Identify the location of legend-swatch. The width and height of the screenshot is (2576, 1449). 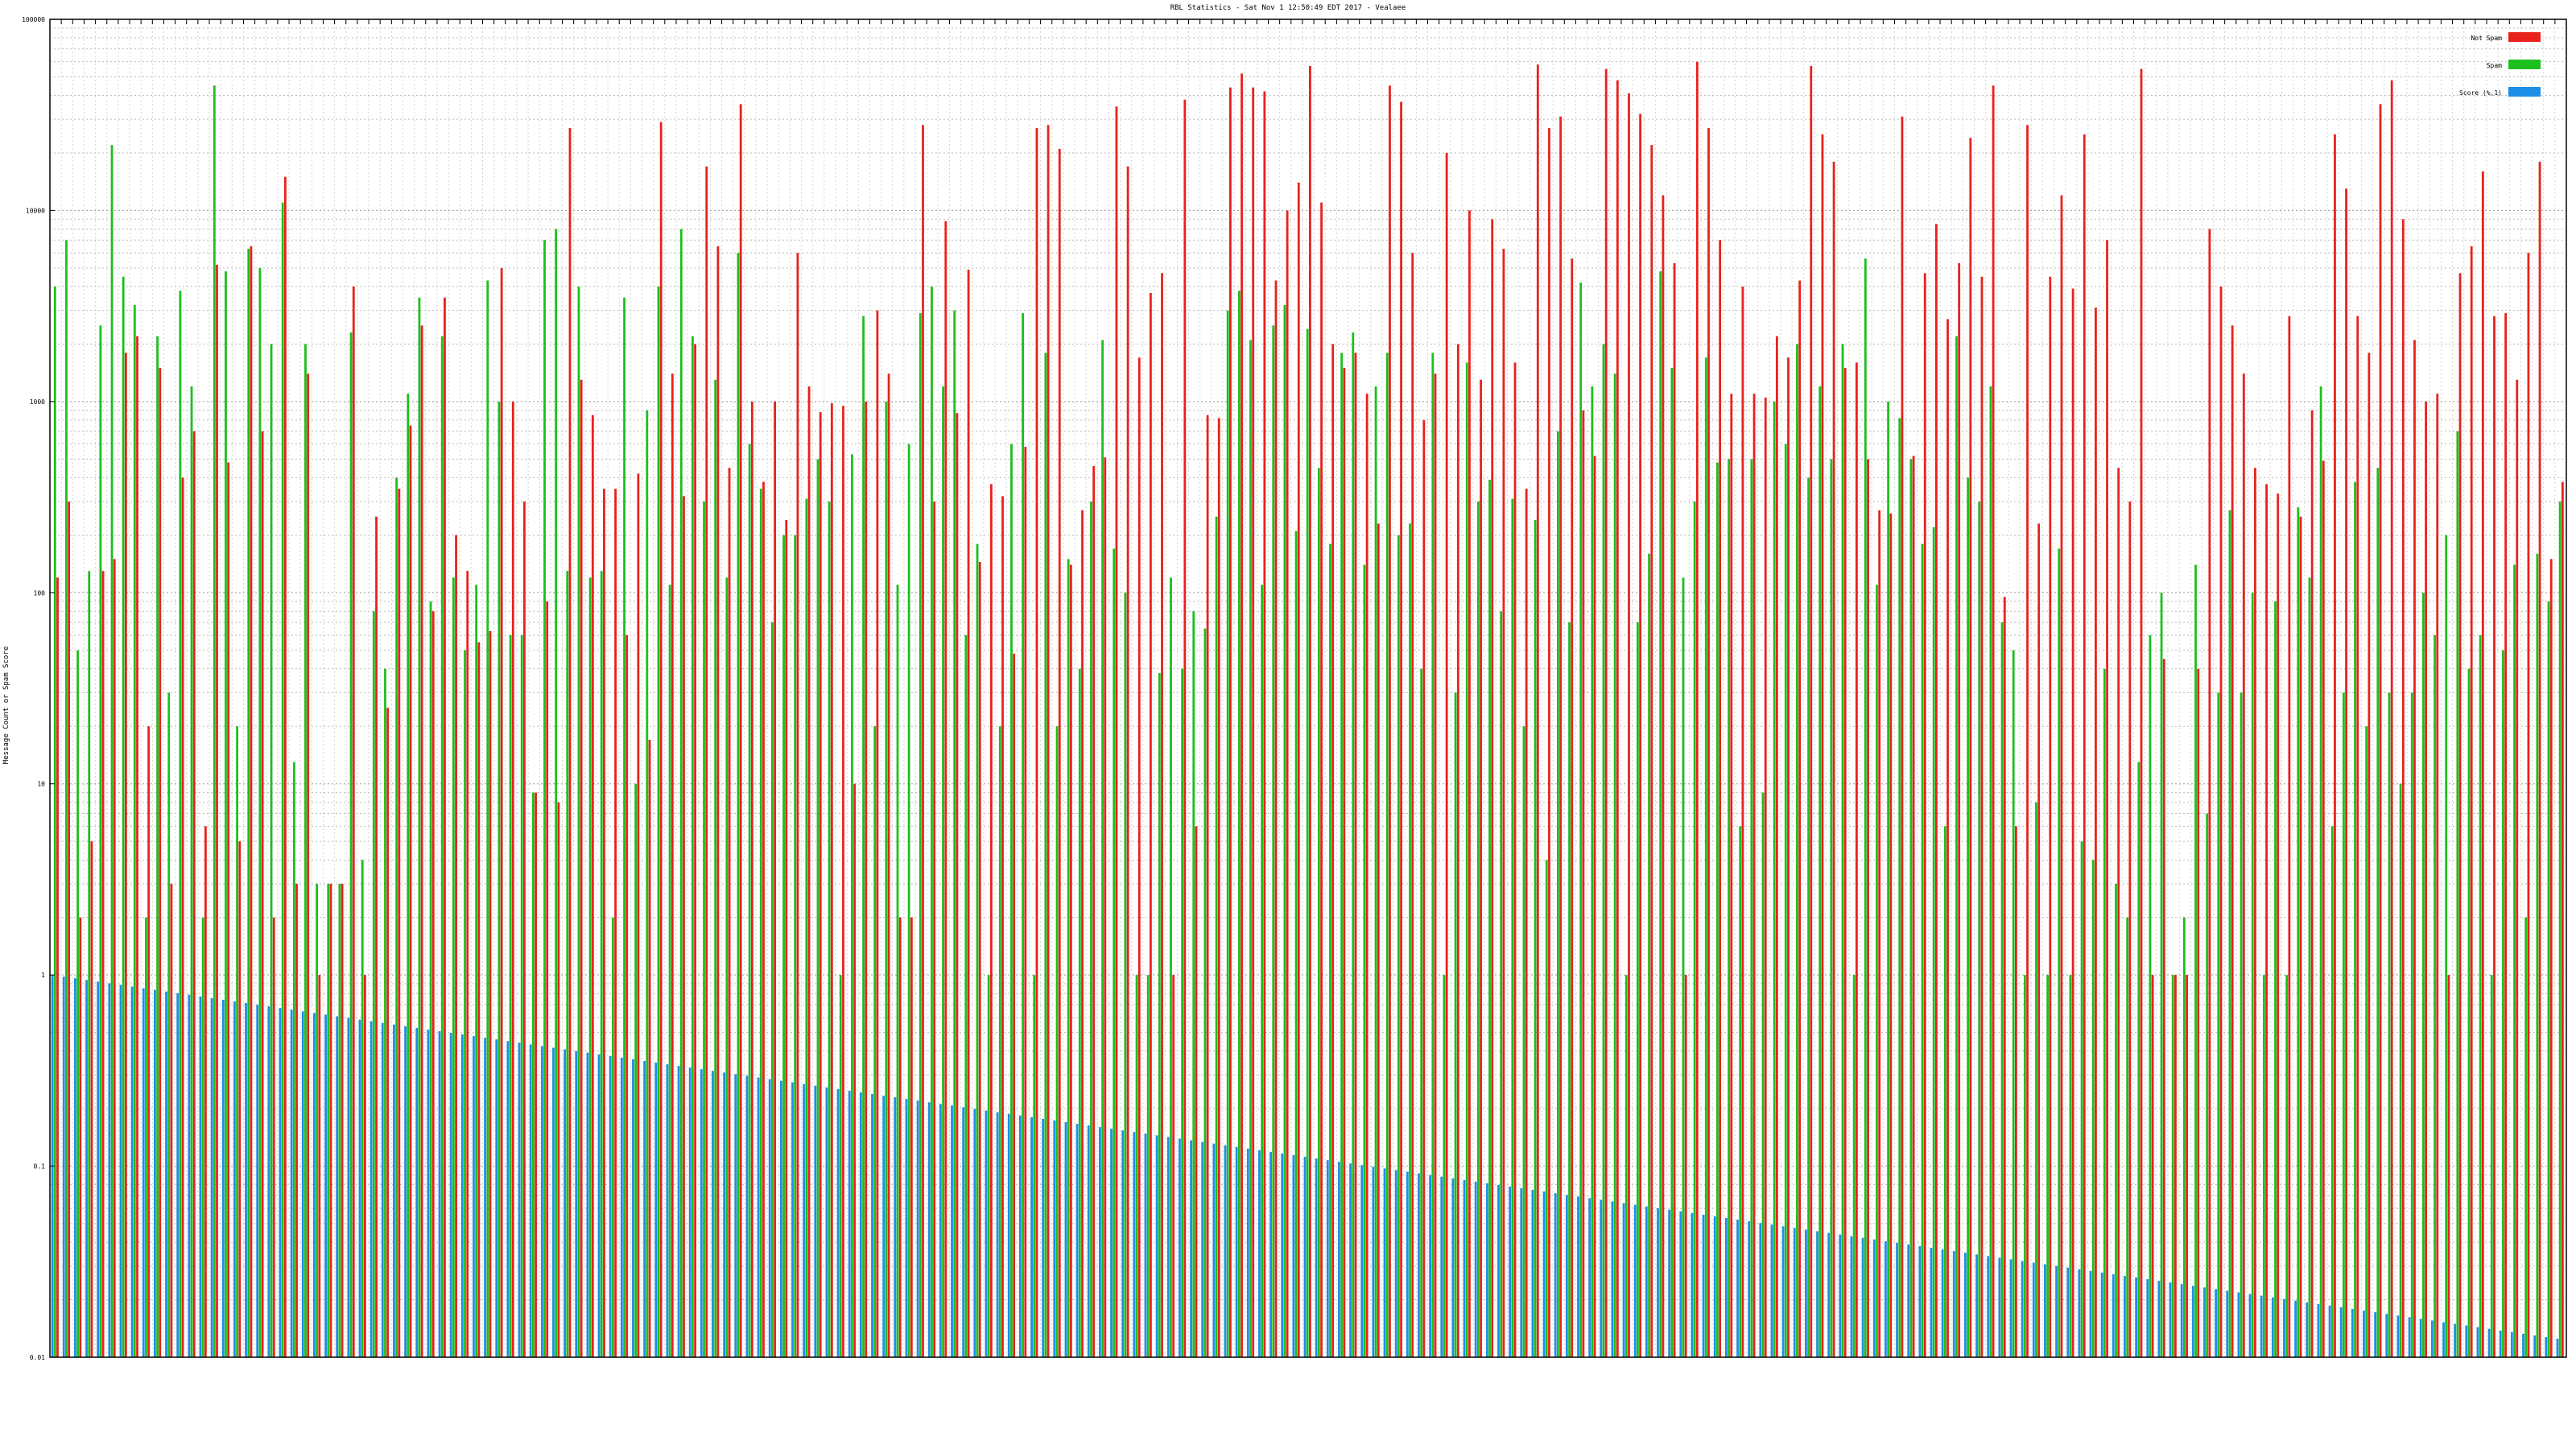
(2524, 37).